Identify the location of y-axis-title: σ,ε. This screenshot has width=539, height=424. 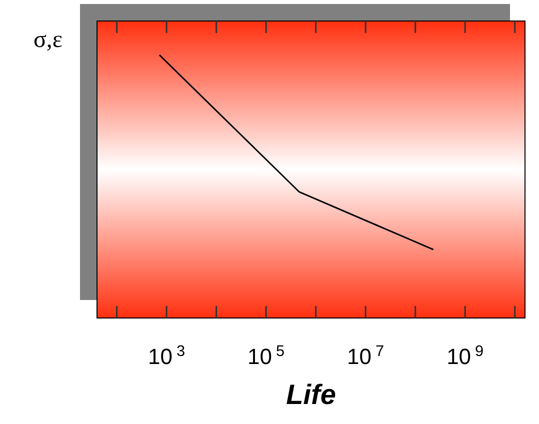
(48, 40).